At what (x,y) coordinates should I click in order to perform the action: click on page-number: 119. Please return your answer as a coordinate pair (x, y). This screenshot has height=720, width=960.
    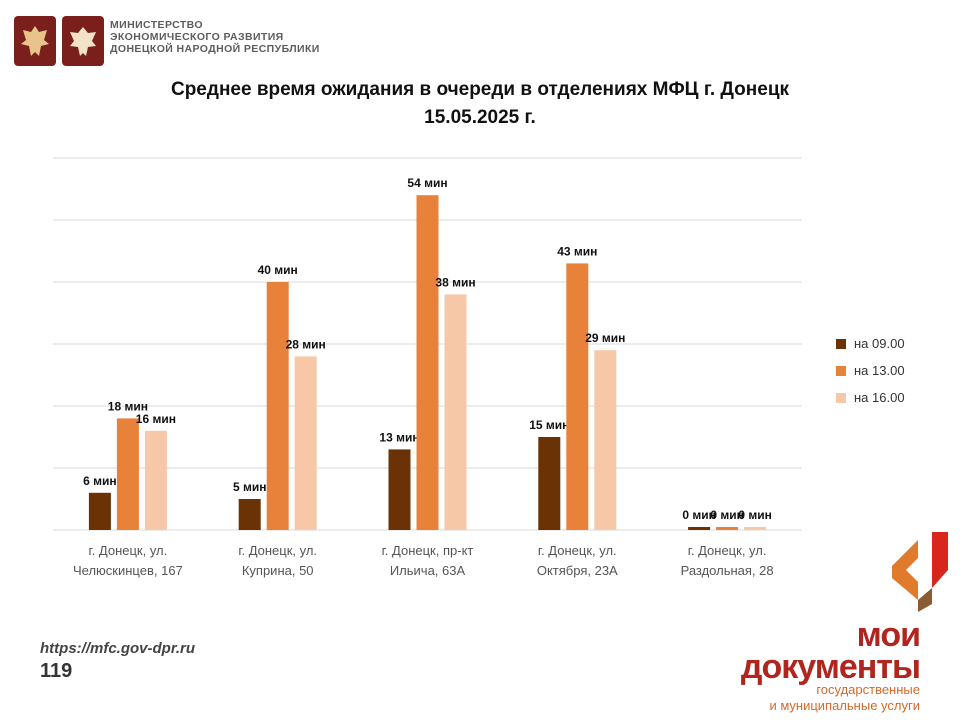
    Looking at the image, I should click on (56, 671).